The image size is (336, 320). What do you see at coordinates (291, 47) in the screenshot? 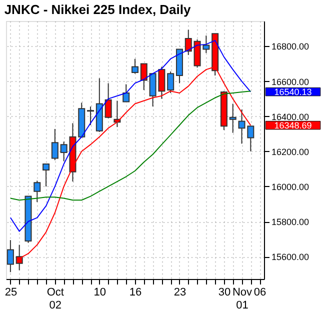
I see `y-tick-label: 16800.00` at bounding box center [291, 47].